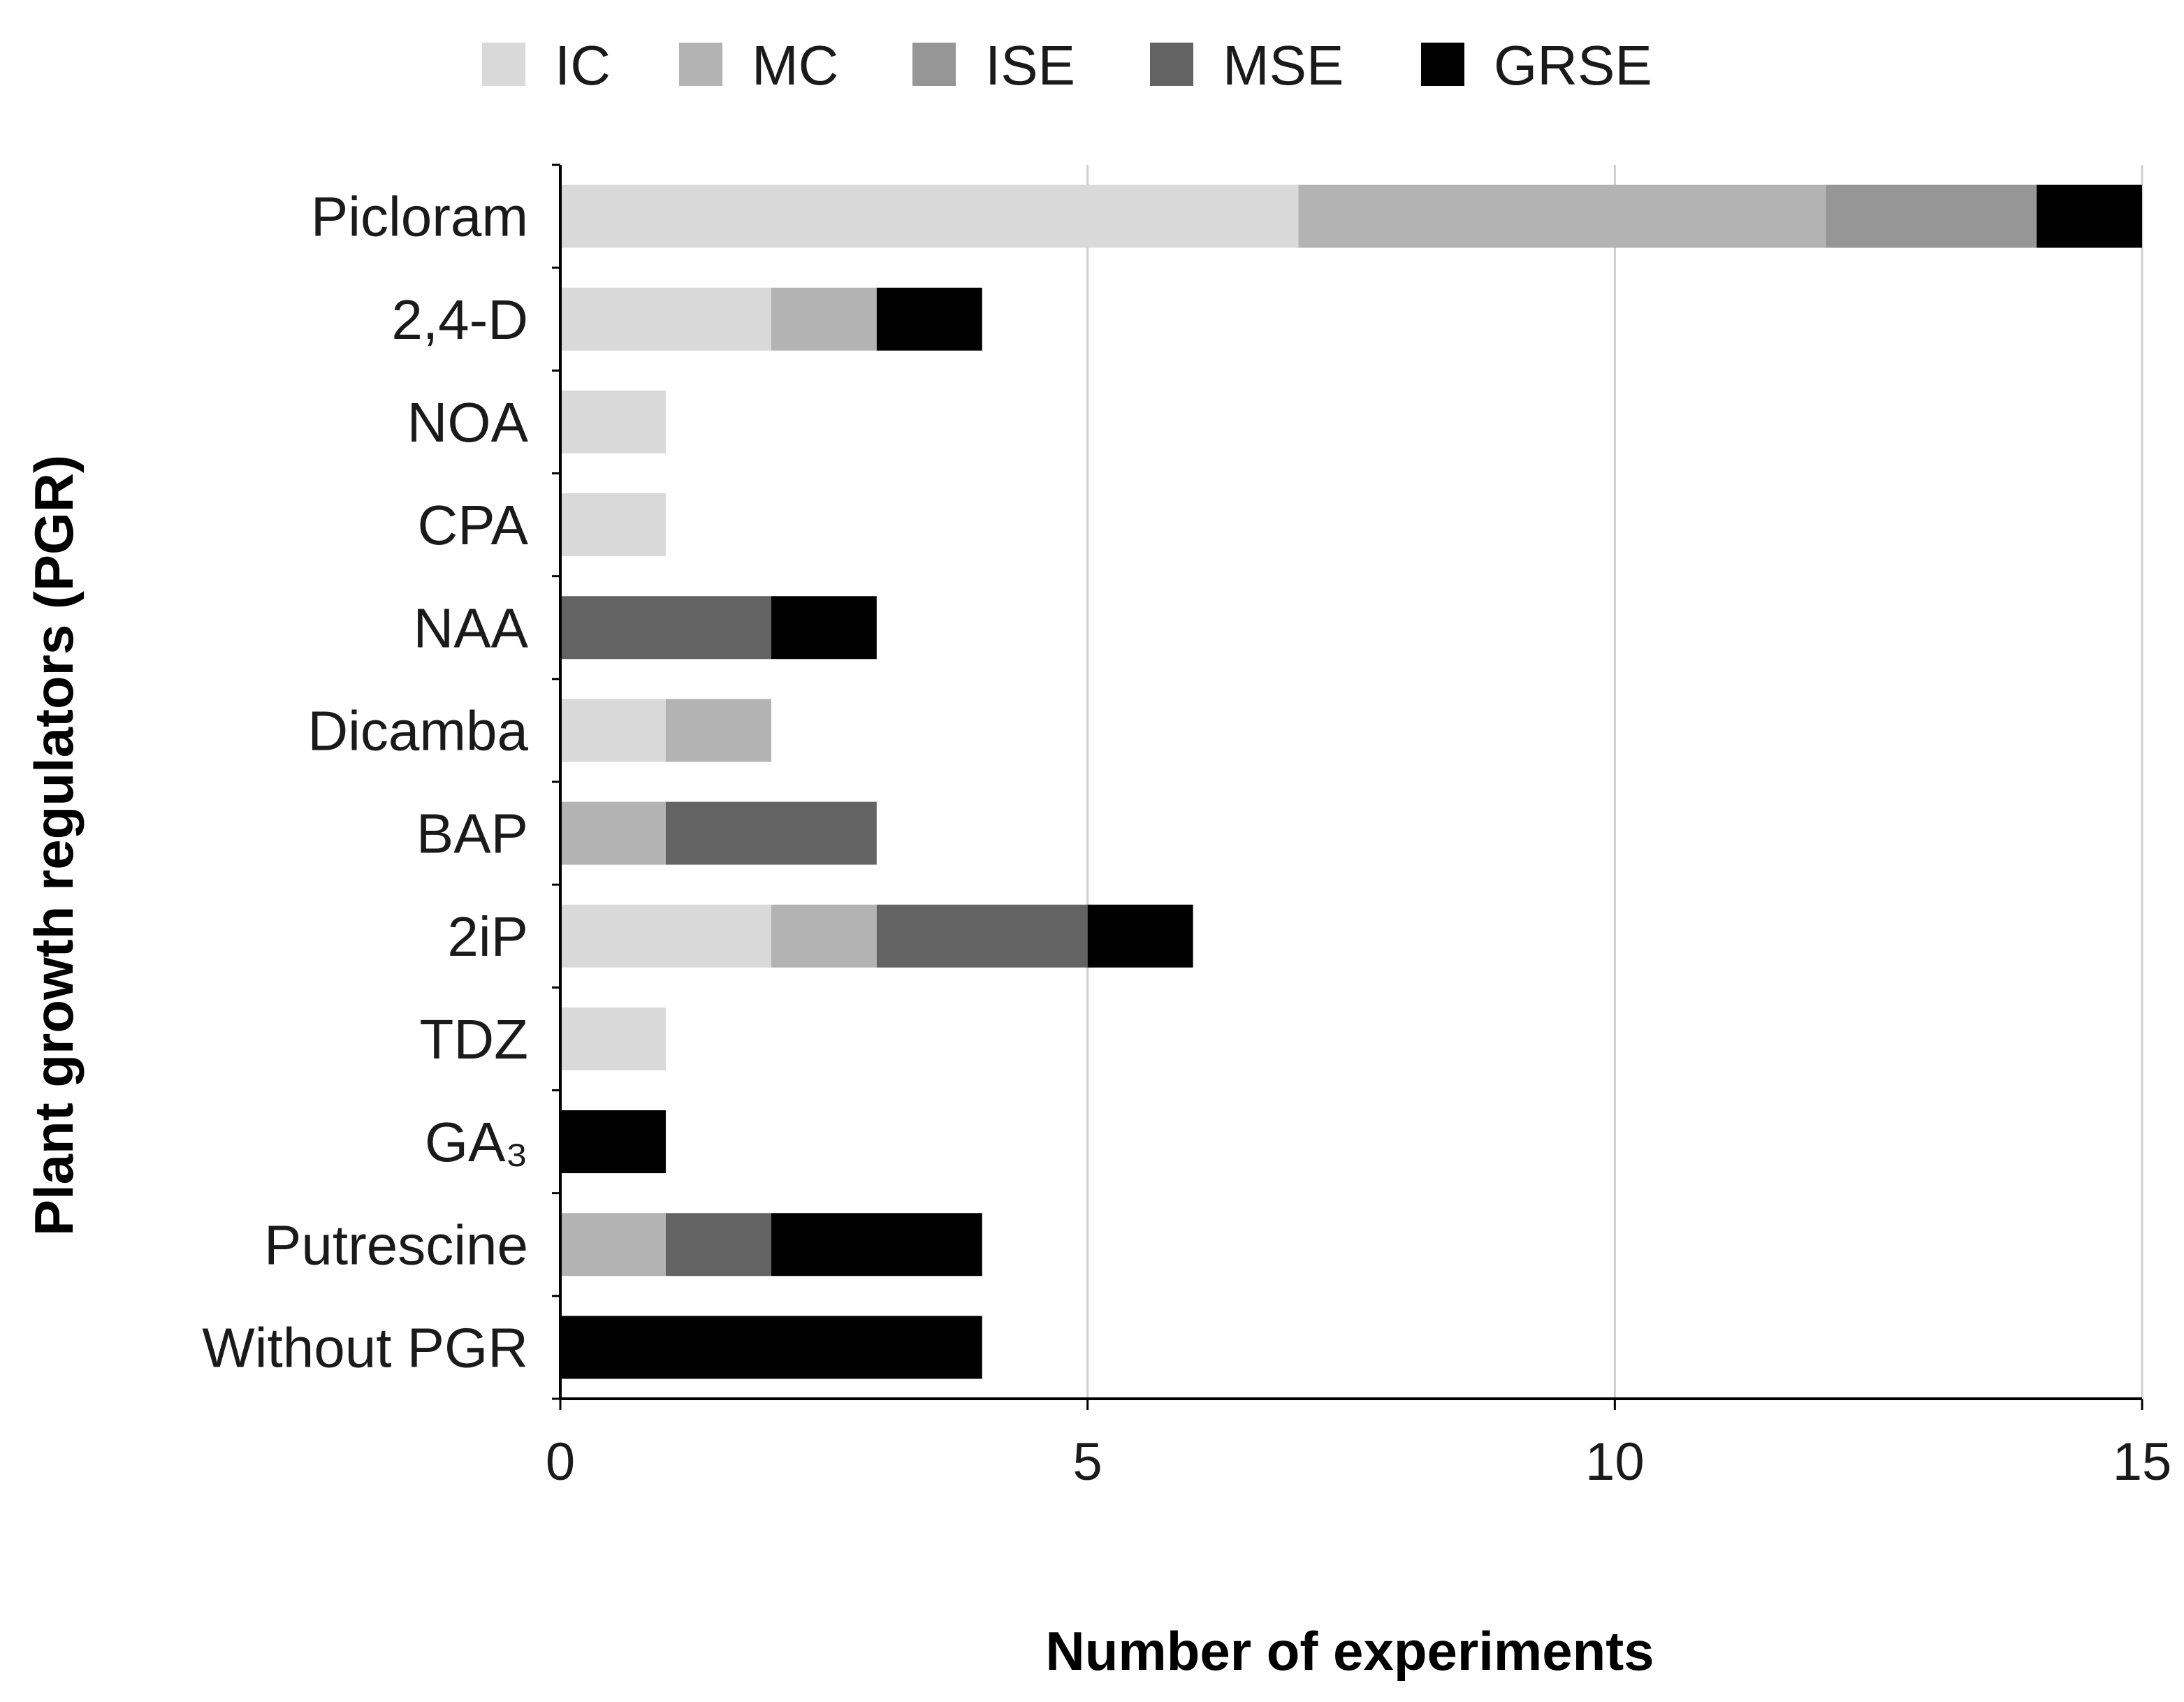 This screenshot has height=1702, width=2184. Describe the element at coordinates (824, 628) in the screenshot. I see `bar-naa-grse` at that location.